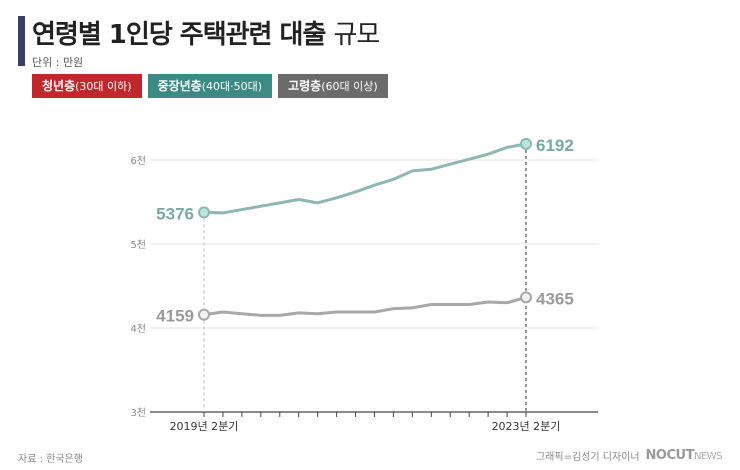 The height and width of the screenshot is (470, 740). What do you see at coordinates (365, 178) in the screenshot?
I see `series-line-middle` at bounding box center [365, 178].